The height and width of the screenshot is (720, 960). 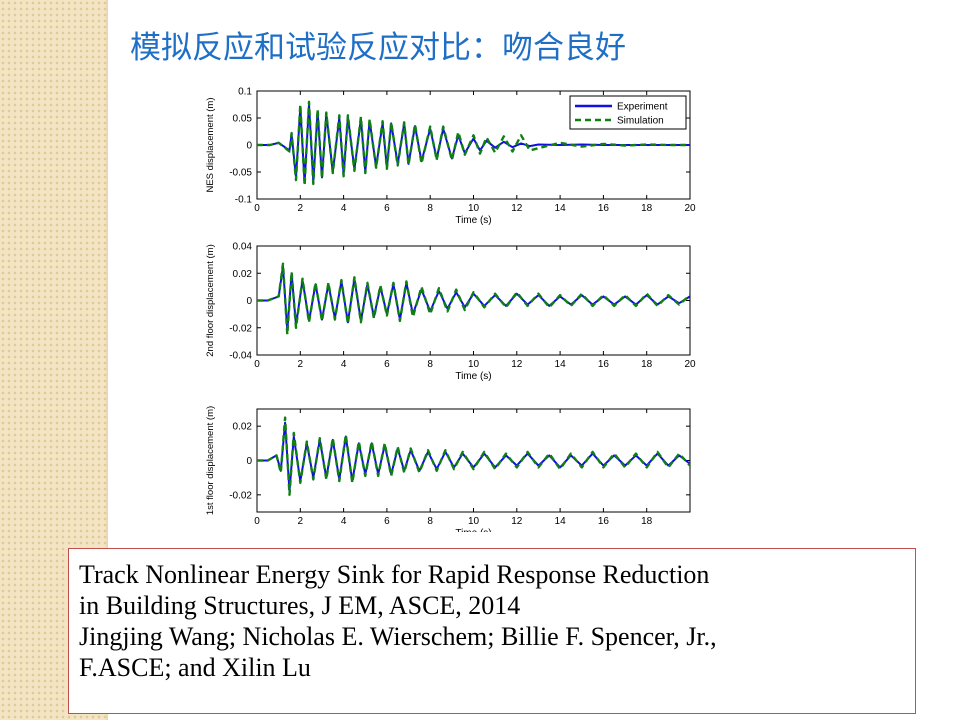 I want to click on y-tick-label: 0.1, so click(x=245, y=92).